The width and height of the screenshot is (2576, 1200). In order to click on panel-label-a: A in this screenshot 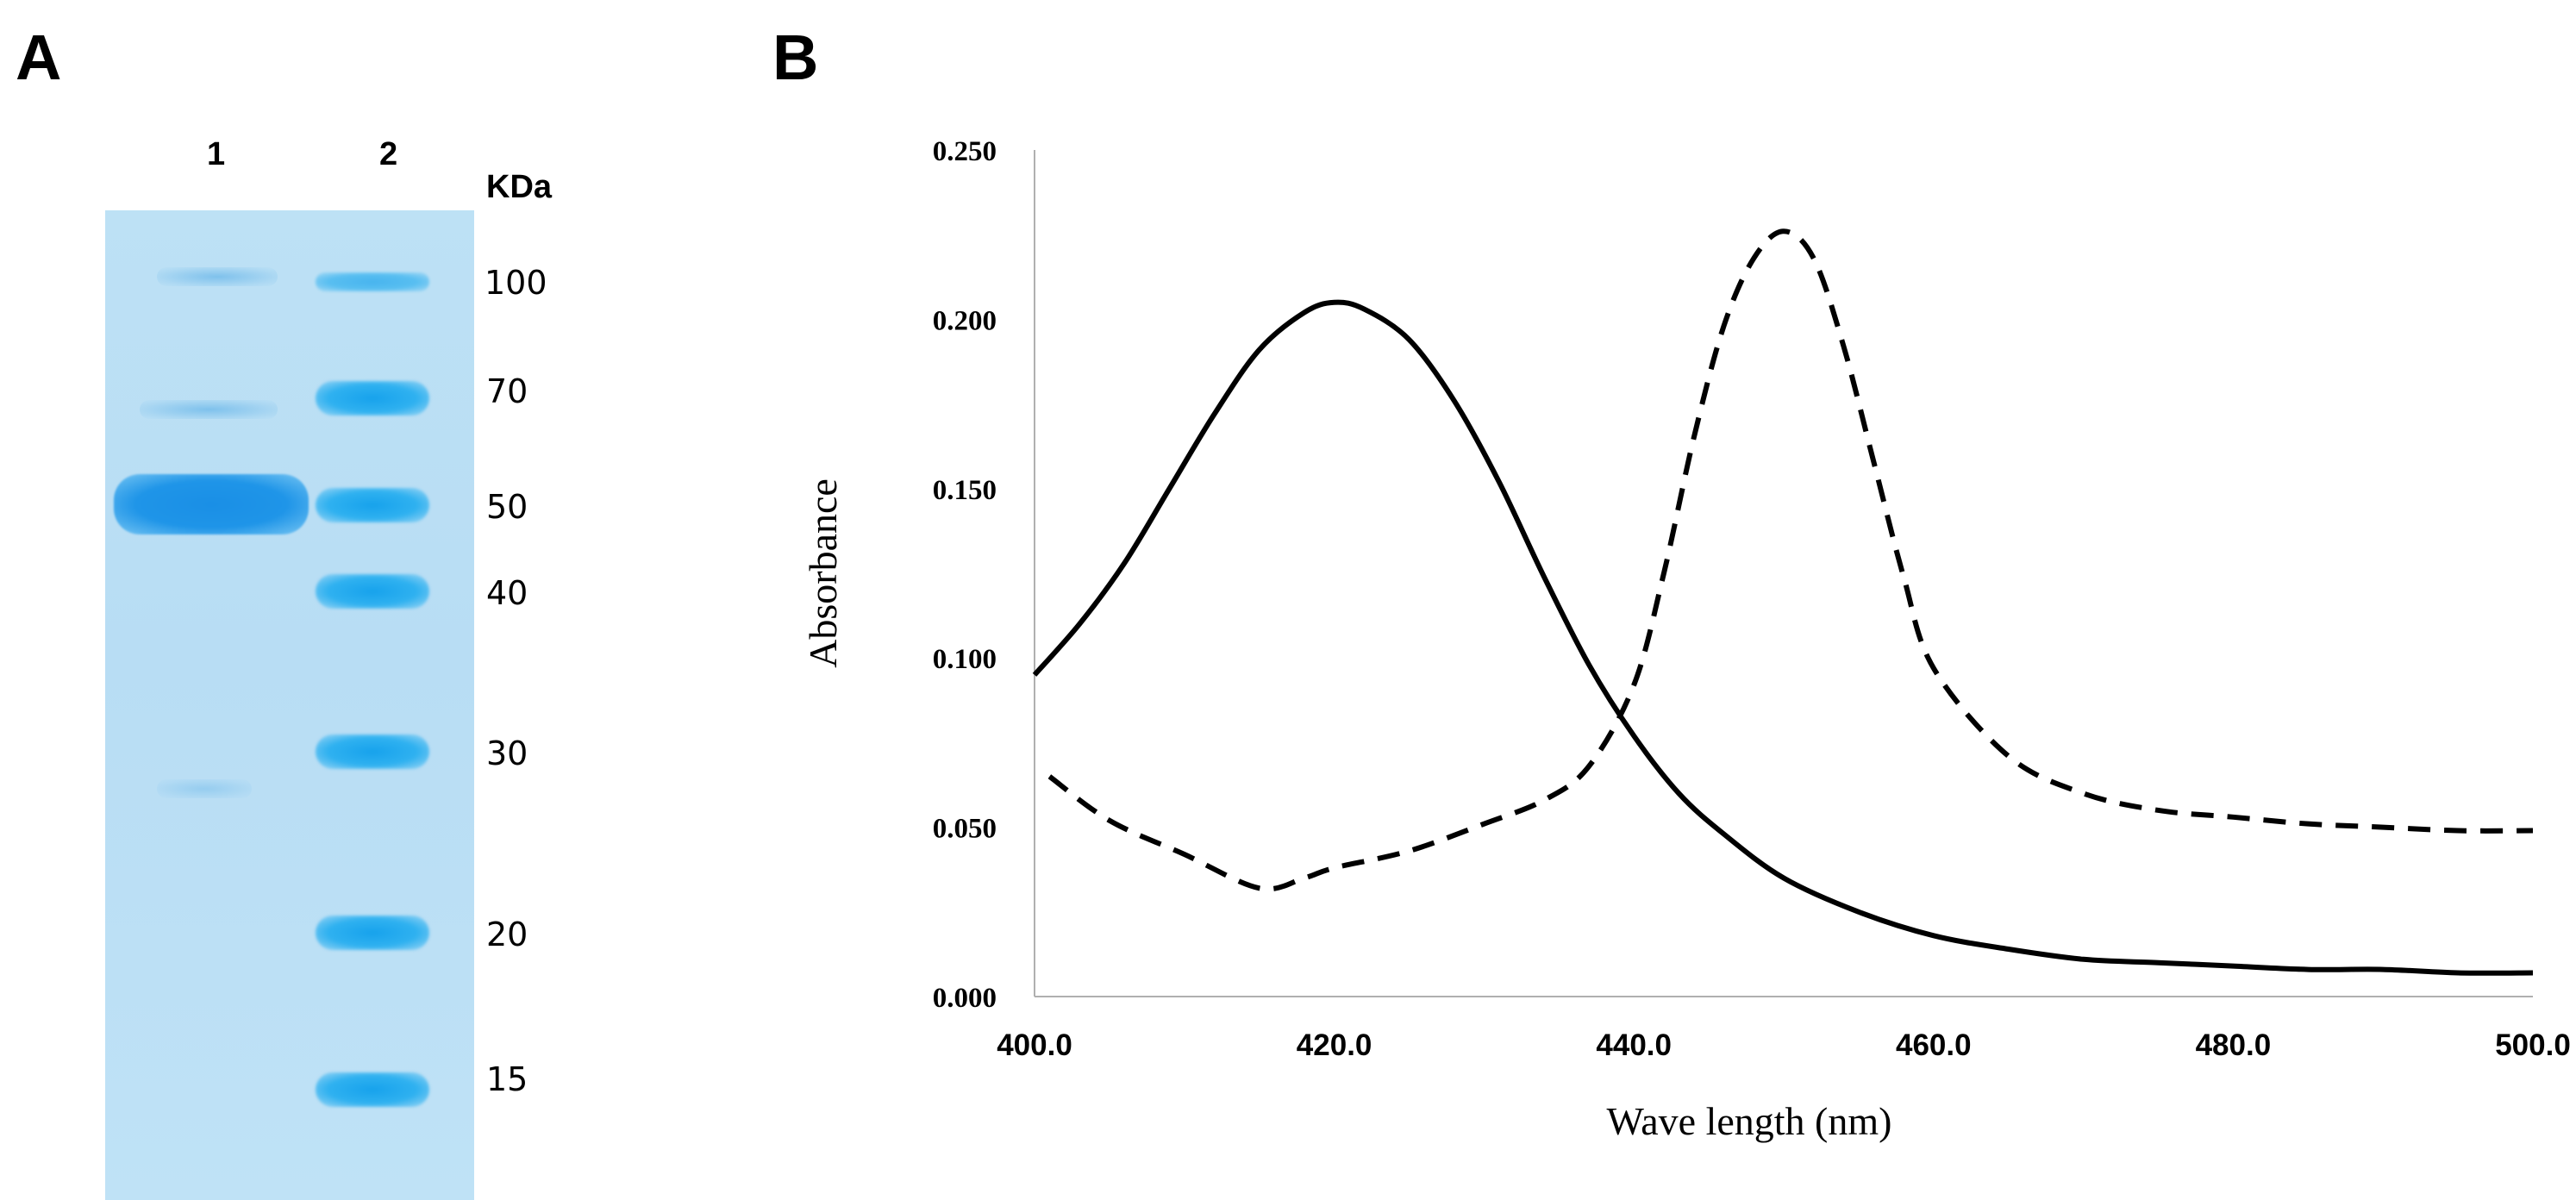, I will do `click(39, 57)`.